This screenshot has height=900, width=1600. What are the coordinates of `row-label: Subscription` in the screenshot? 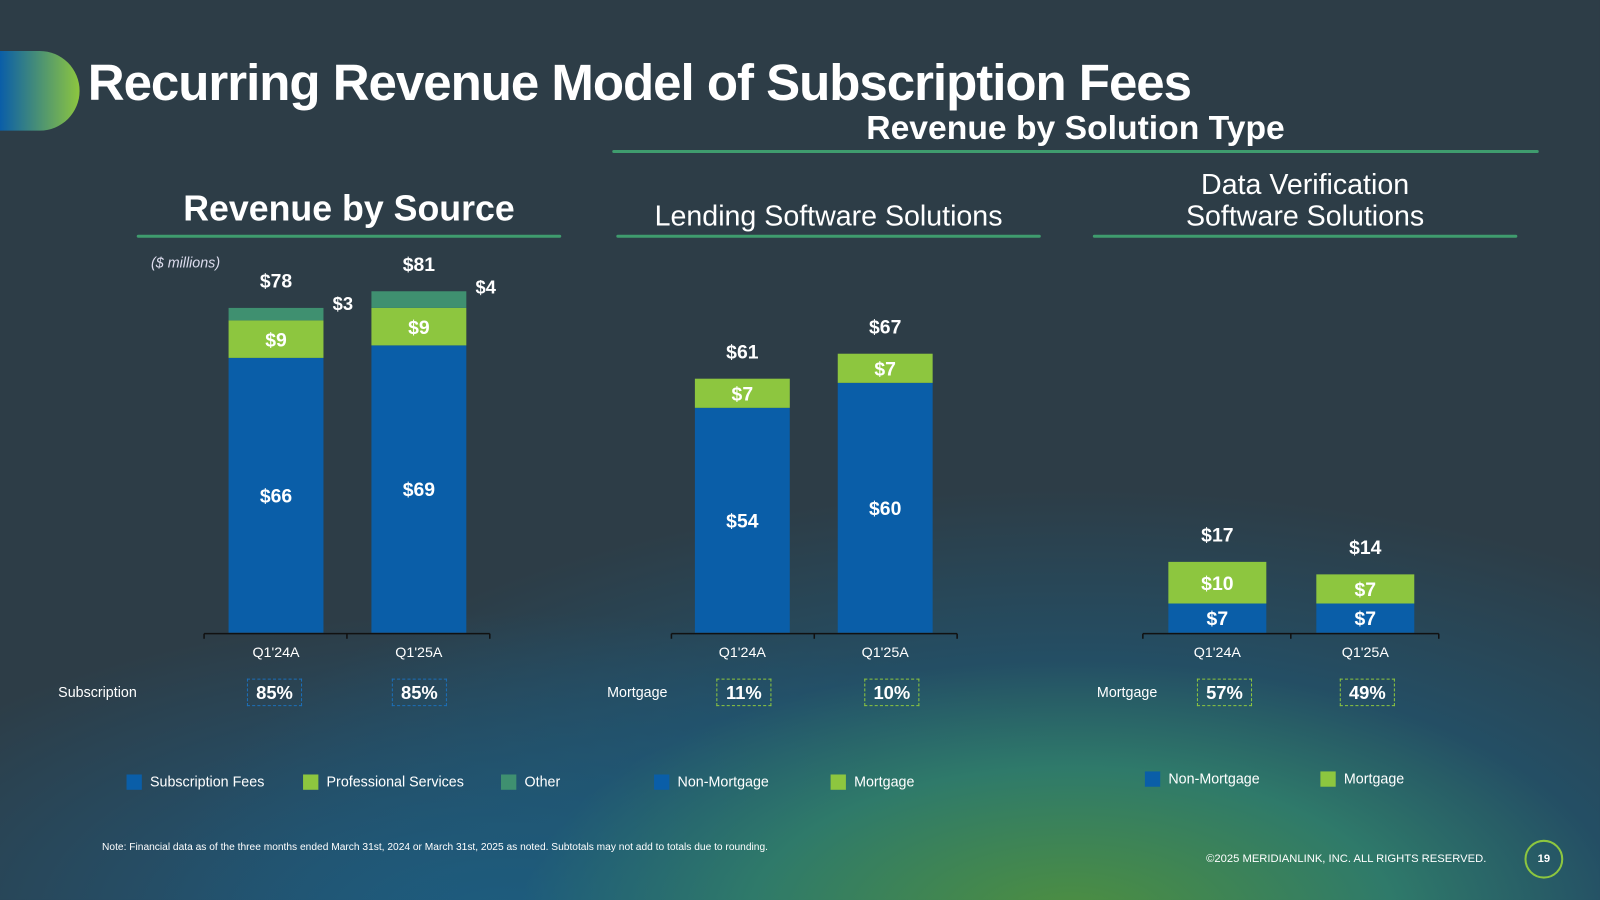 It's located at (97, 691).